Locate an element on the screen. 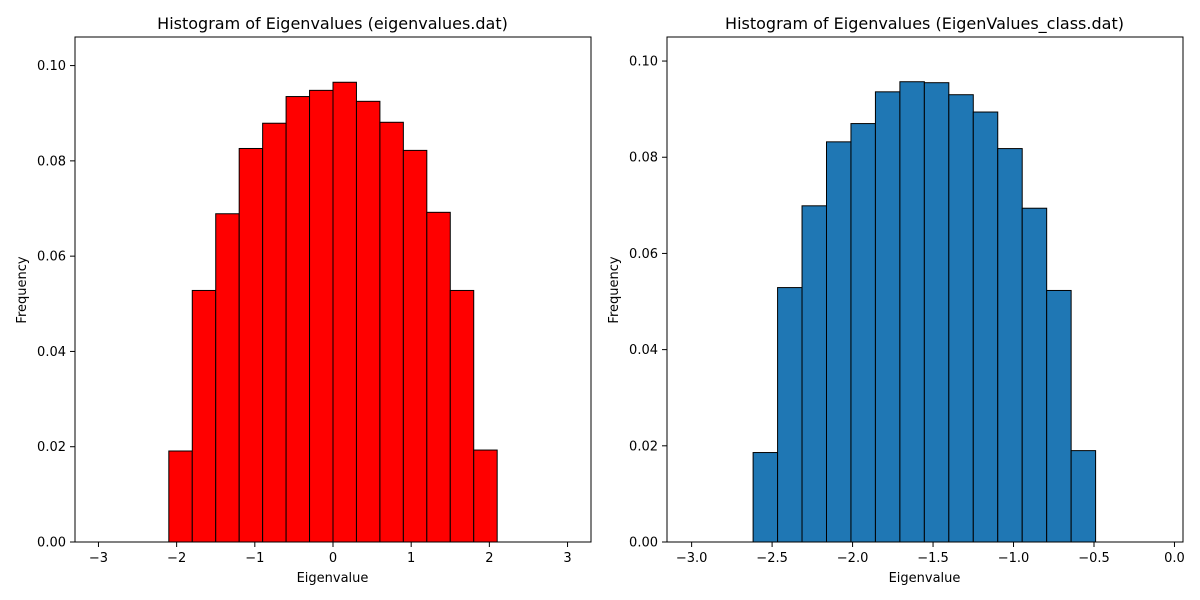 The width and height of the screenshot is (1200, 600). right-y-tick-label: 0.06 is located at coordinates (643, 254).